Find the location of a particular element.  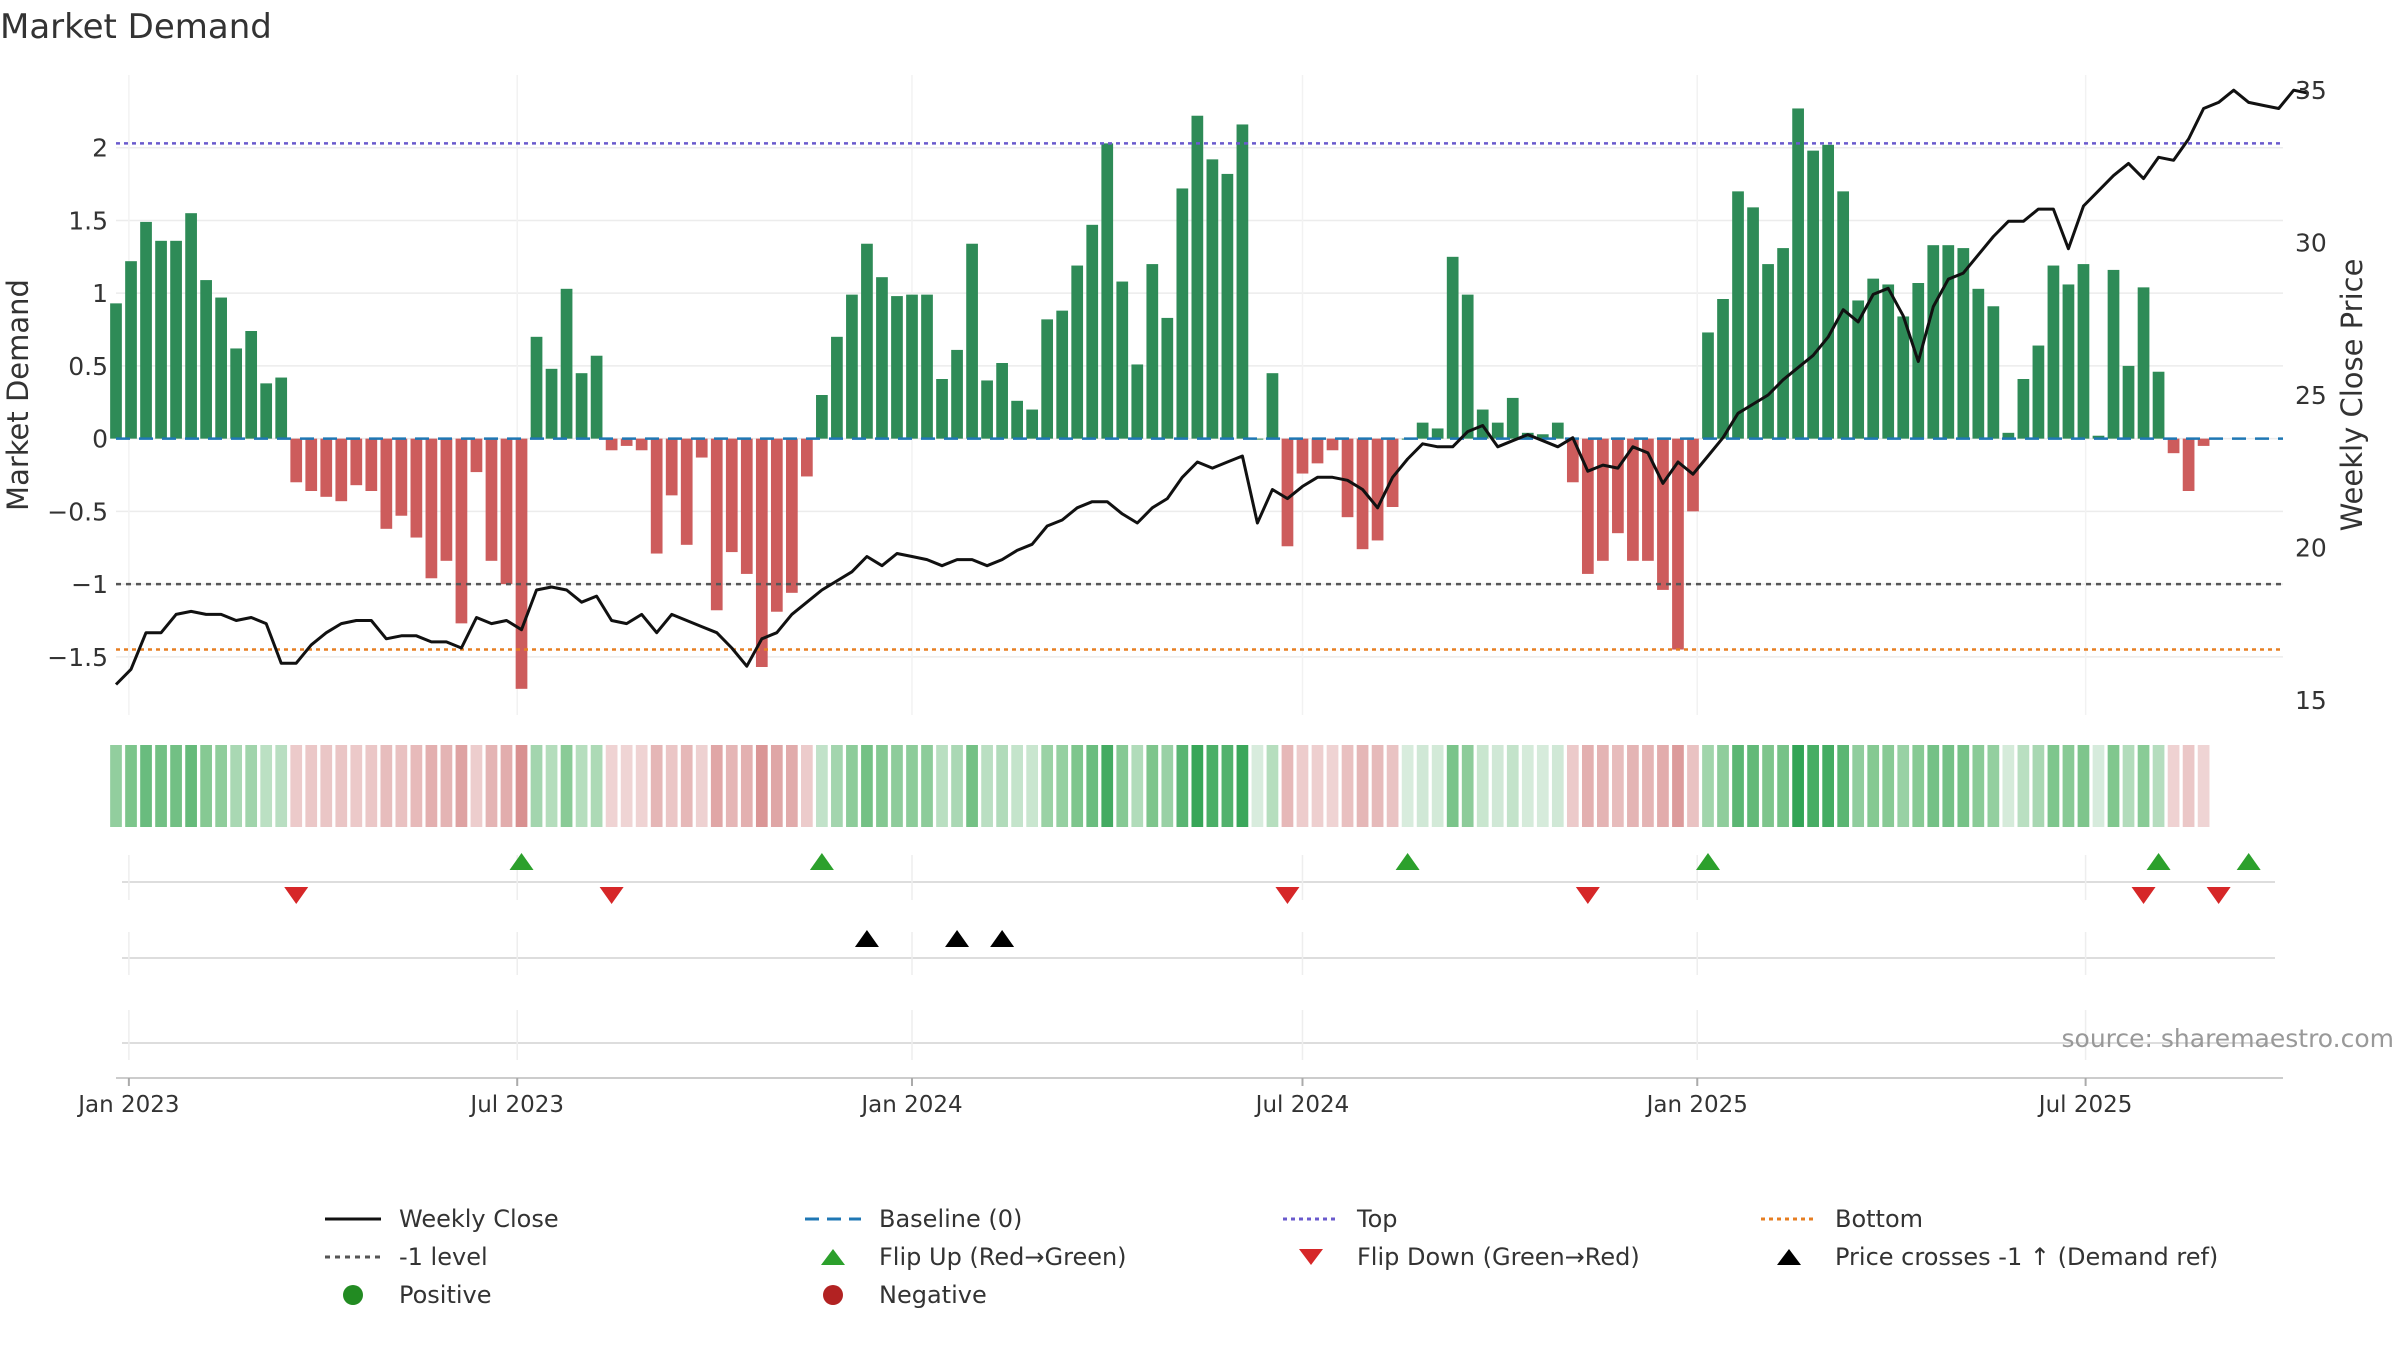

legend-label: Baseline (0) is located at coordinates (951, 1219).